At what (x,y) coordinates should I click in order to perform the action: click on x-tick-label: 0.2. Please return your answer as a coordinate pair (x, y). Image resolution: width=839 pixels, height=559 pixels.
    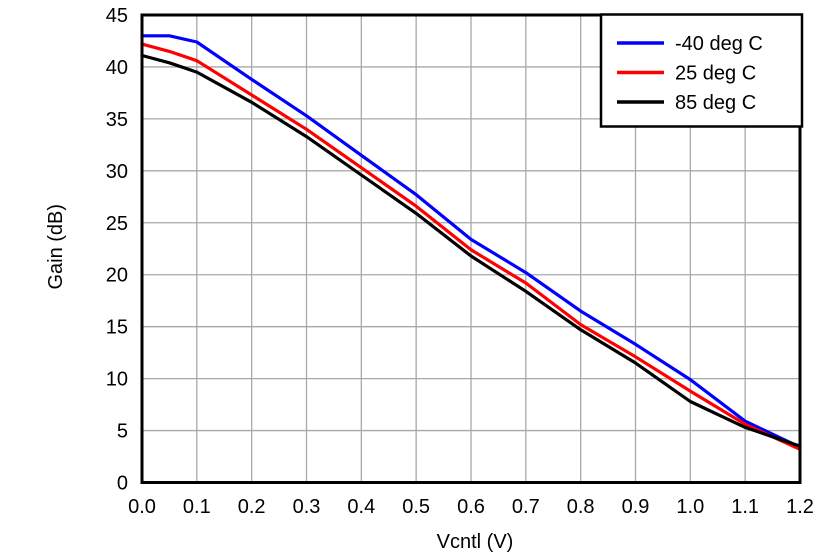
    Looking at the image, I should click on (252, 507).